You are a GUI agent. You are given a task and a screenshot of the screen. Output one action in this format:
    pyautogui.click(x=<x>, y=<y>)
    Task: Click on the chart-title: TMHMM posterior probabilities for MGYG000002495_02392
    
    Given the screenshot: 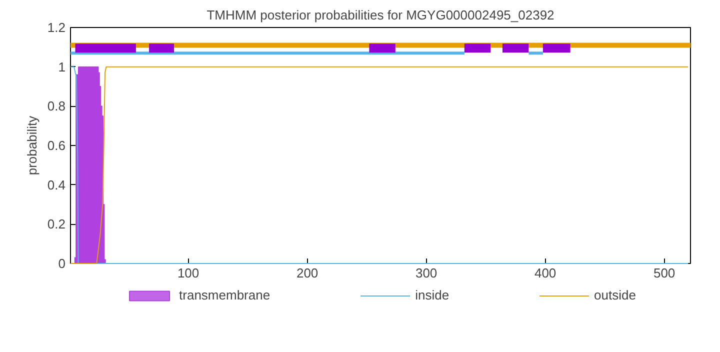 What is the action you would take?
    pyautogui.click(x=380, y=15)
    